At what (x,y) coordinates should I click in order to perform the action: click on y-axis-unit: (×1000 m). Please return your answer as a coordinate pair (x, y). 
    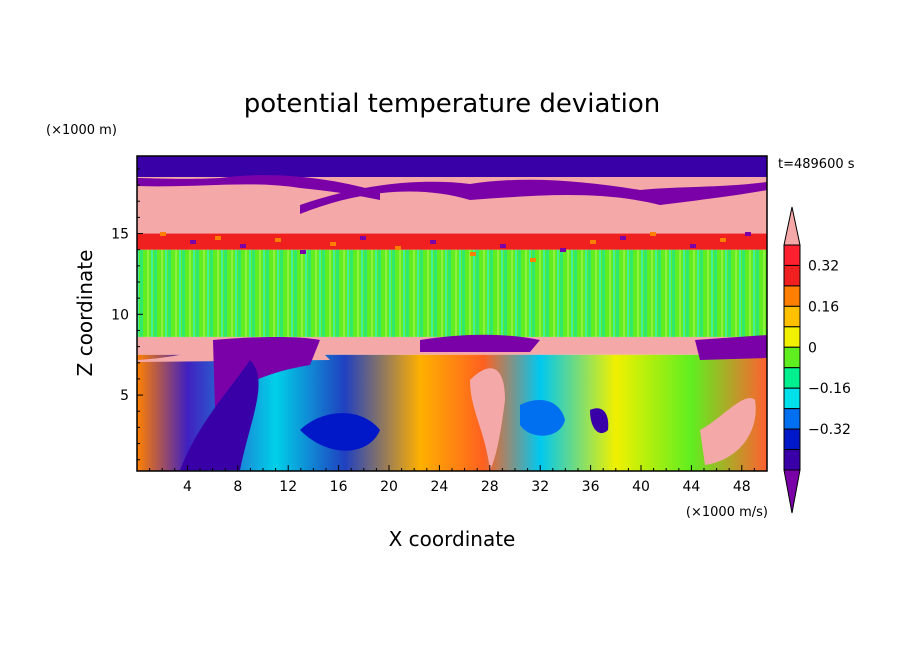
    Looking at the image, I should click on (81, 130).